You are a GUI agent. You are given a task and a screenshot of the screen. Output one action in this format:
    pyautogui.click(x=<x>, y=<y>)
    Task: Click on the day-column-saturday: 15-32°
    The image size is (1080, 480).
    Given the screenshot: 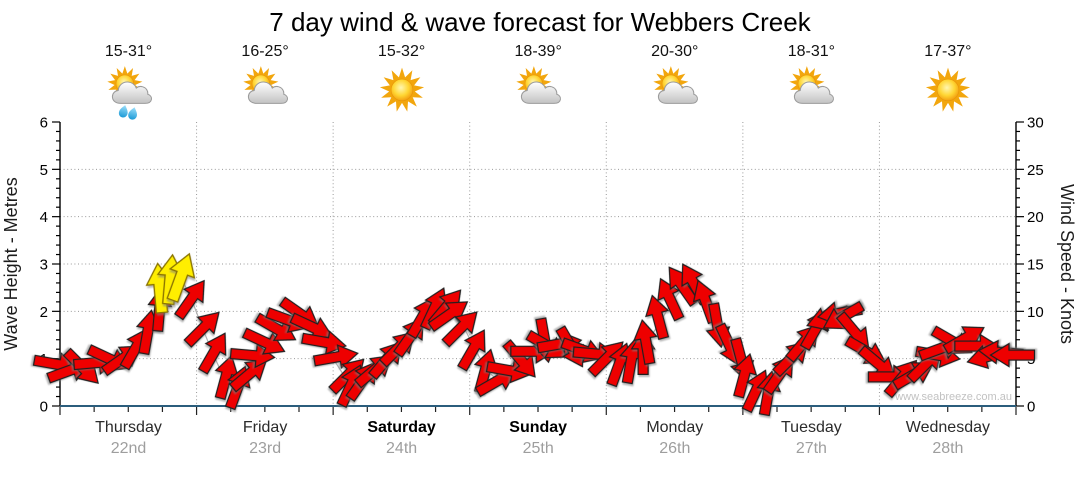 What is the action you would take?
    pyautogui.click(x=401, y=83)
    